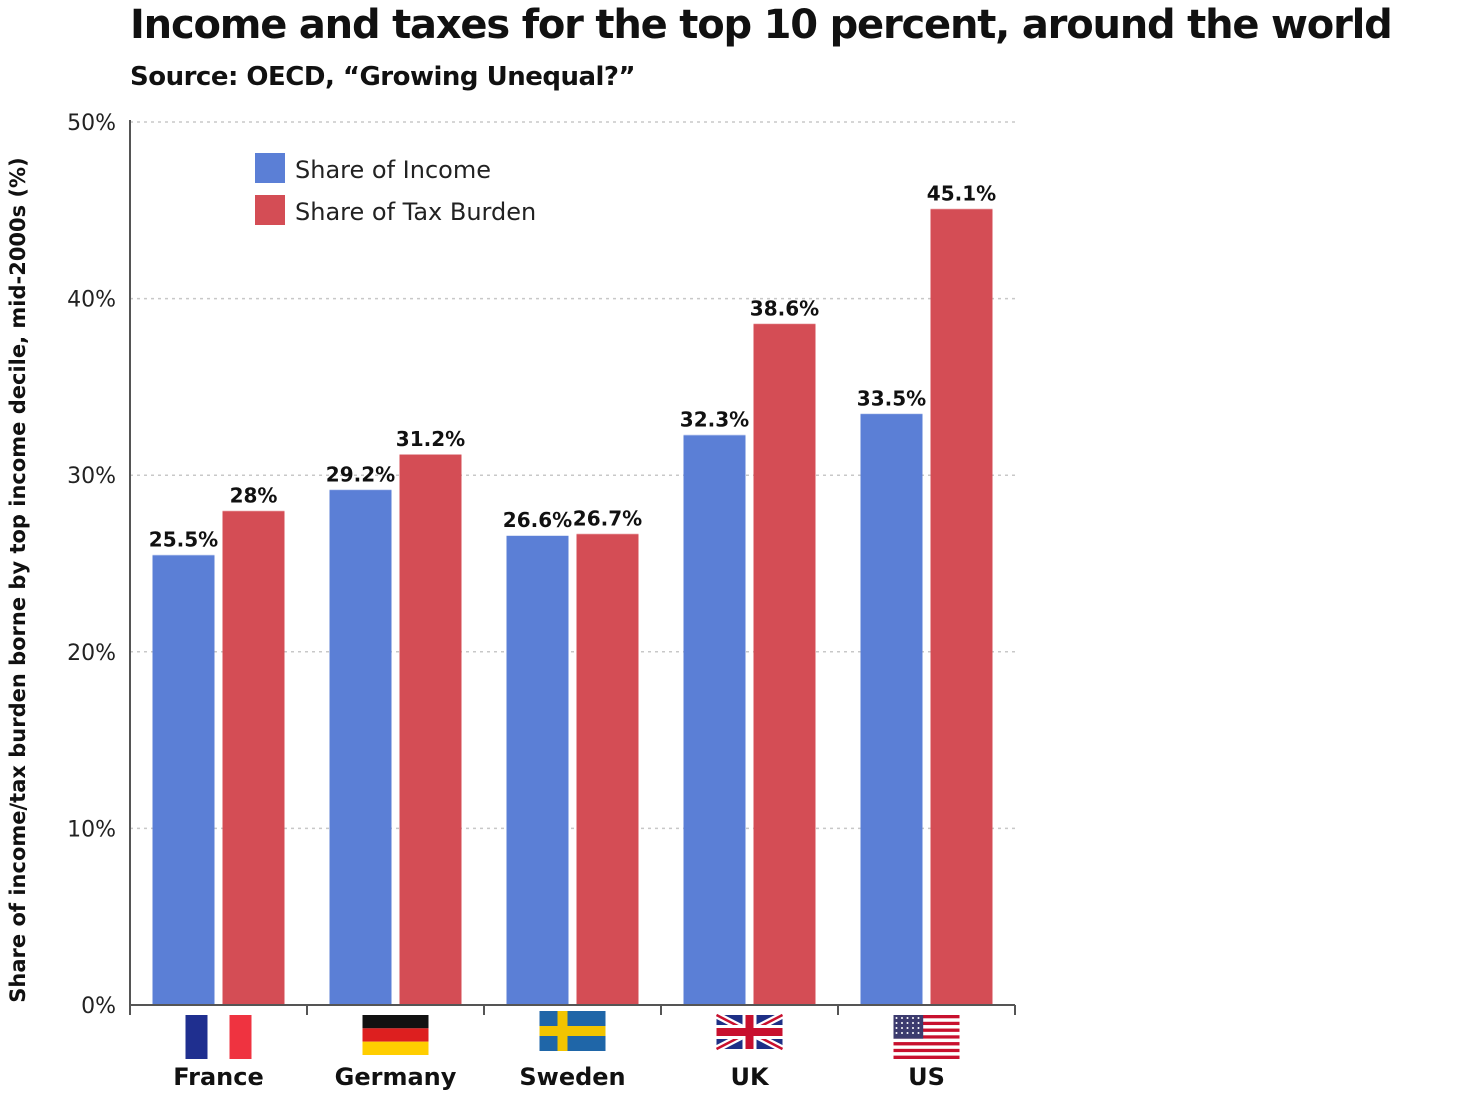  What do you see at coordinates (218, 1037) in the screenshot?
I see `france-flag-icon` at bounding box center [218, 1037].